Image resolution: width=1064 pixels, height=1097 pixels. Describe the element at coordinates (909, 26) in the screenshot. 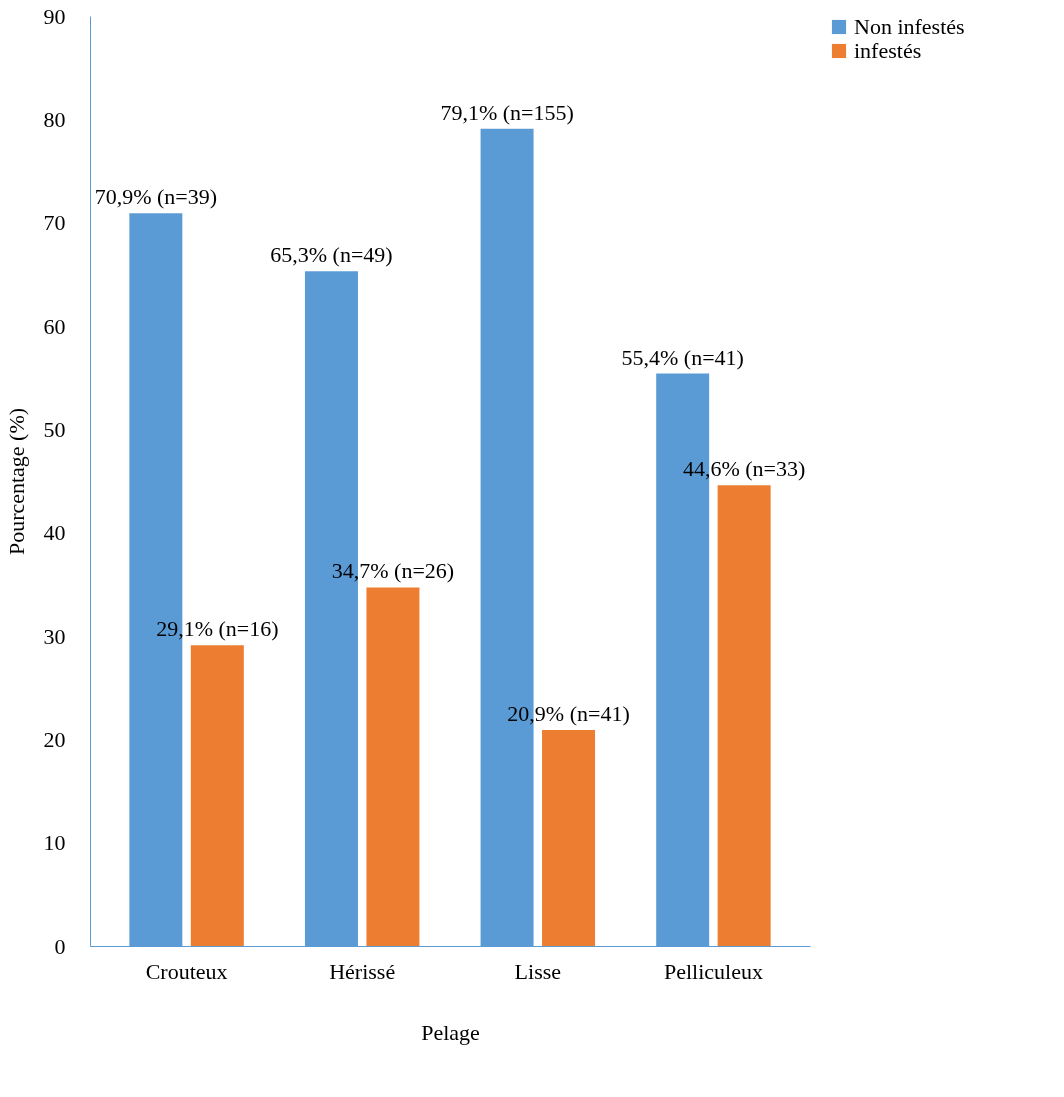

I see `legend-label: Non infestés` at that location.